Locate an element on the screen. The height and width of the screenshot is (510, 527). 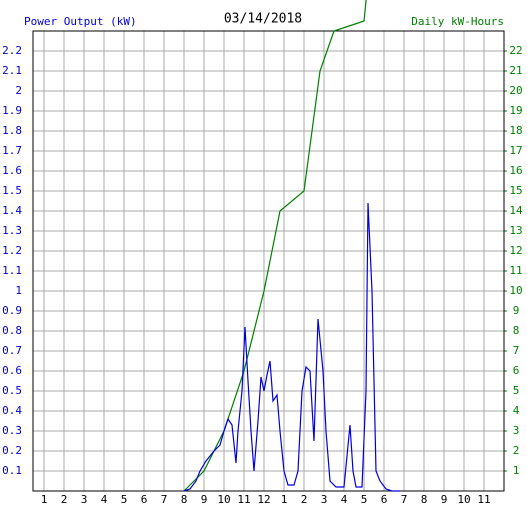
y2-tick-label: 8 is located at coordinates (516, 330).